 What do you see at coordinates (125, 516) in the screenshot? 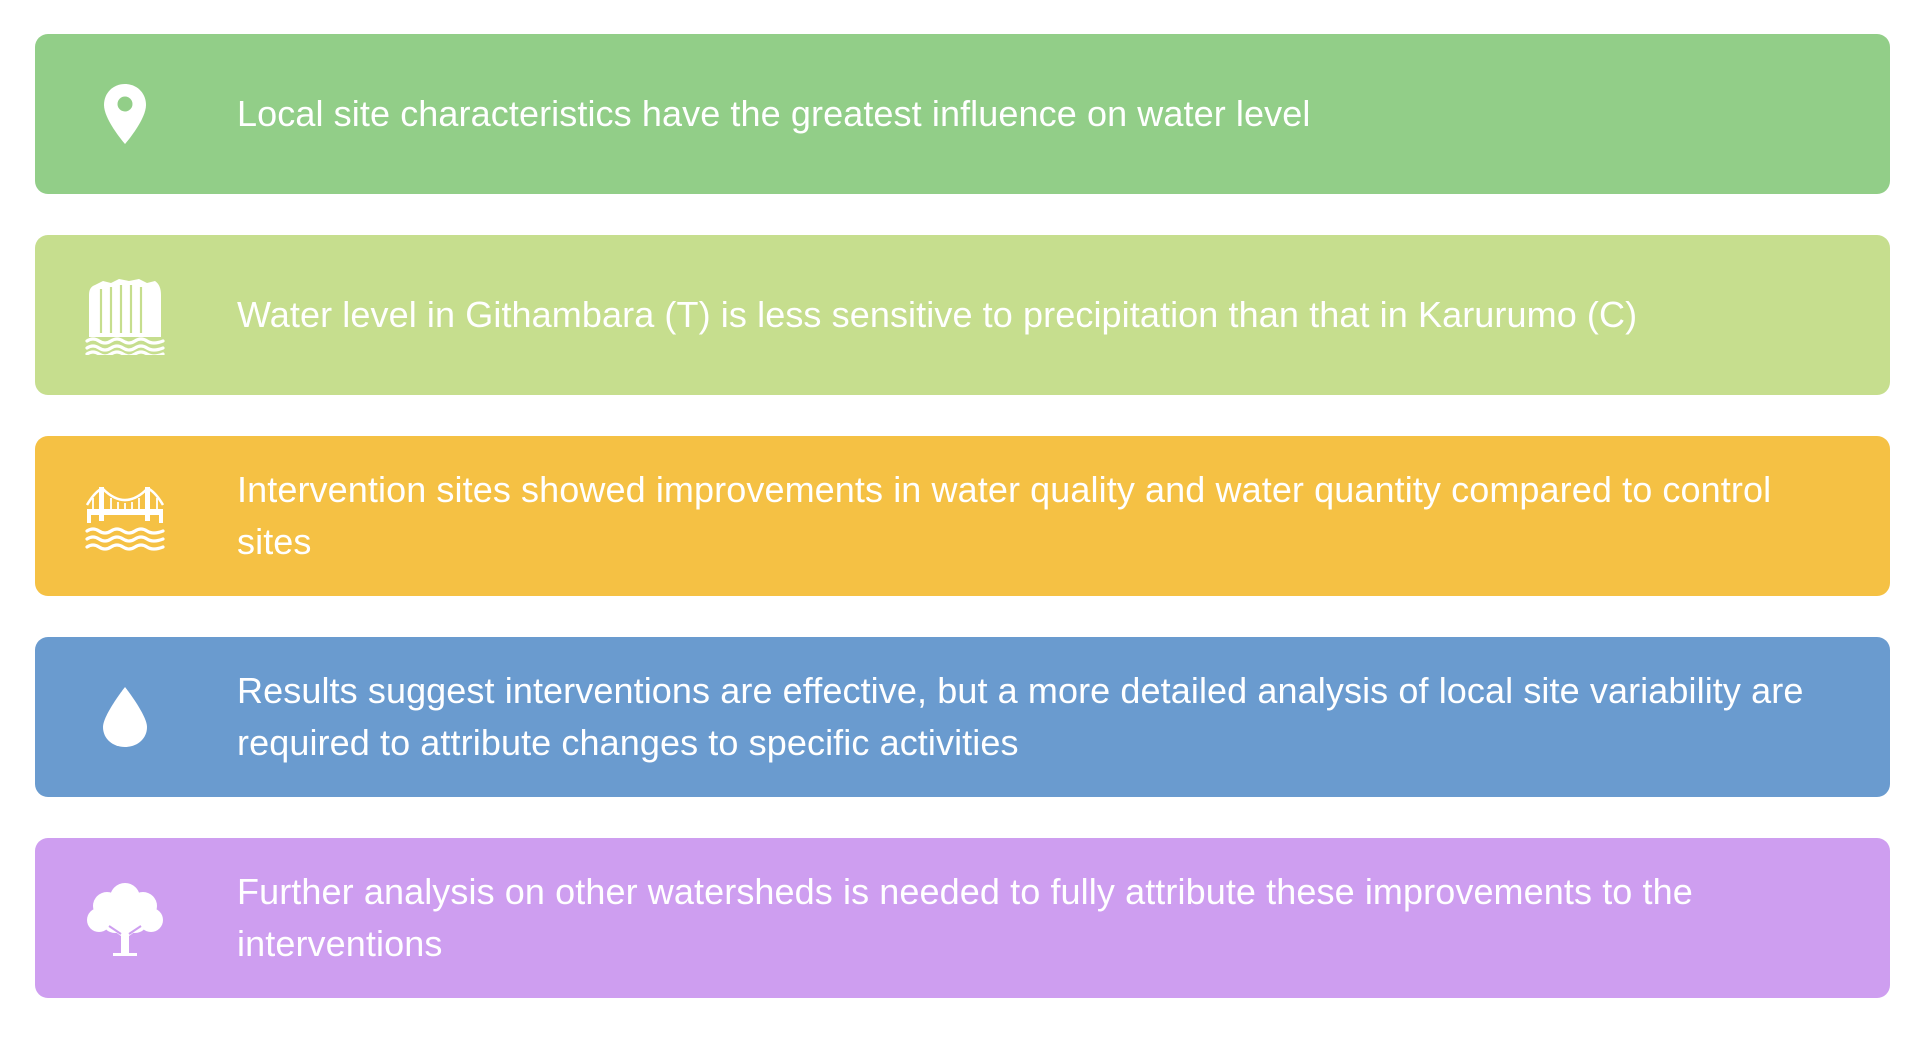
I see `bridge-icon` at bounding box center [125, 516].